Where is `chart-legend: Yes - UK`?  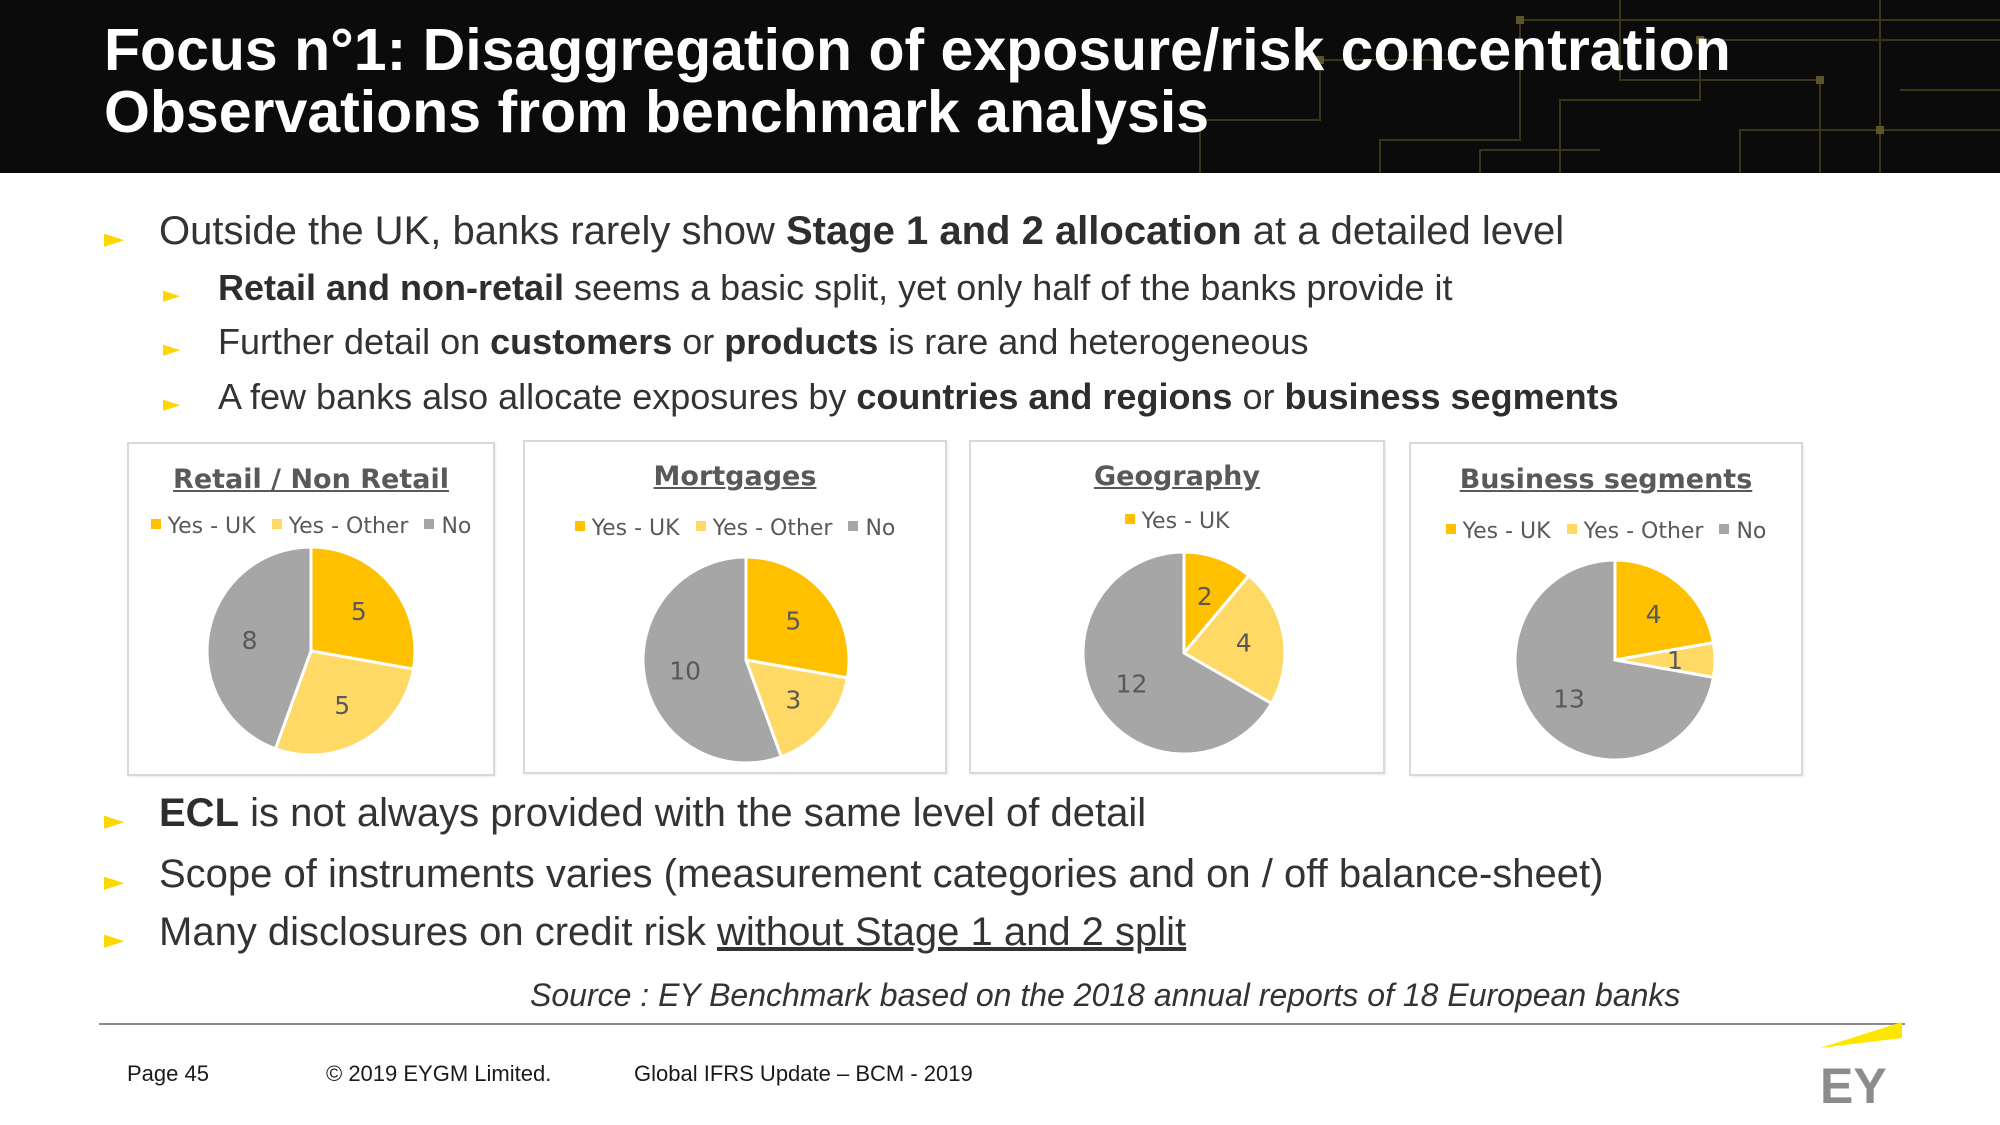
chart-legend: Yes - UK is located at coordinates (1177, 521).